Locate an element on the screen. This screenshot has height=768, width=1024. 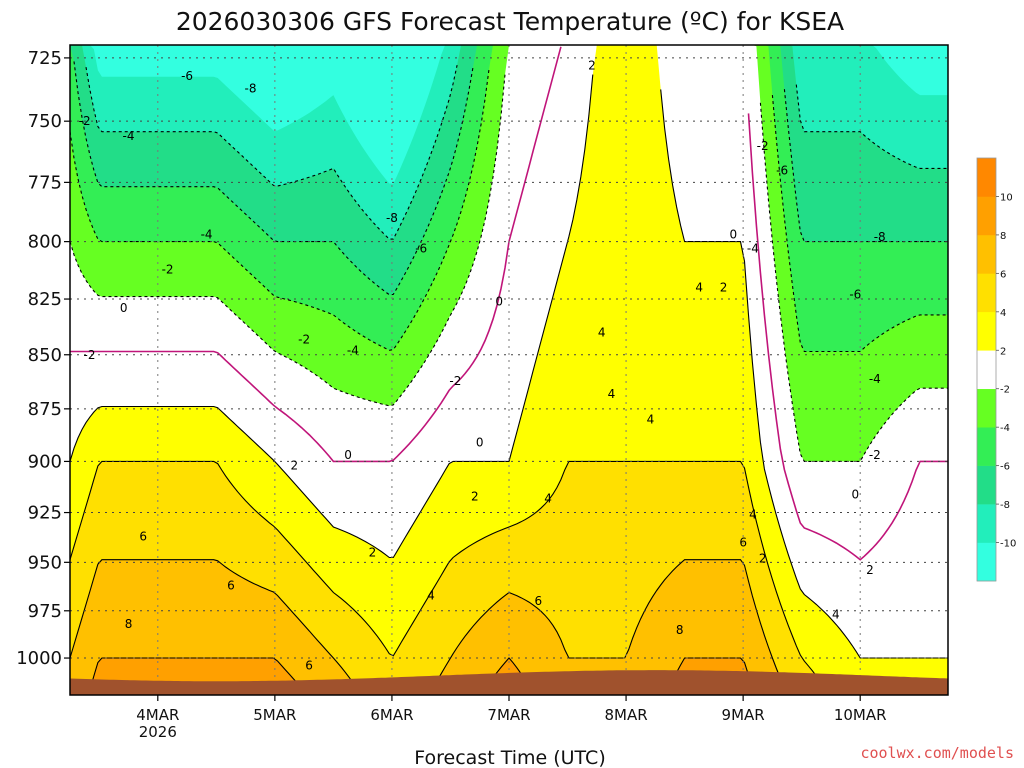
colorbar-label: 2 is located at coordinates (1003, 351).